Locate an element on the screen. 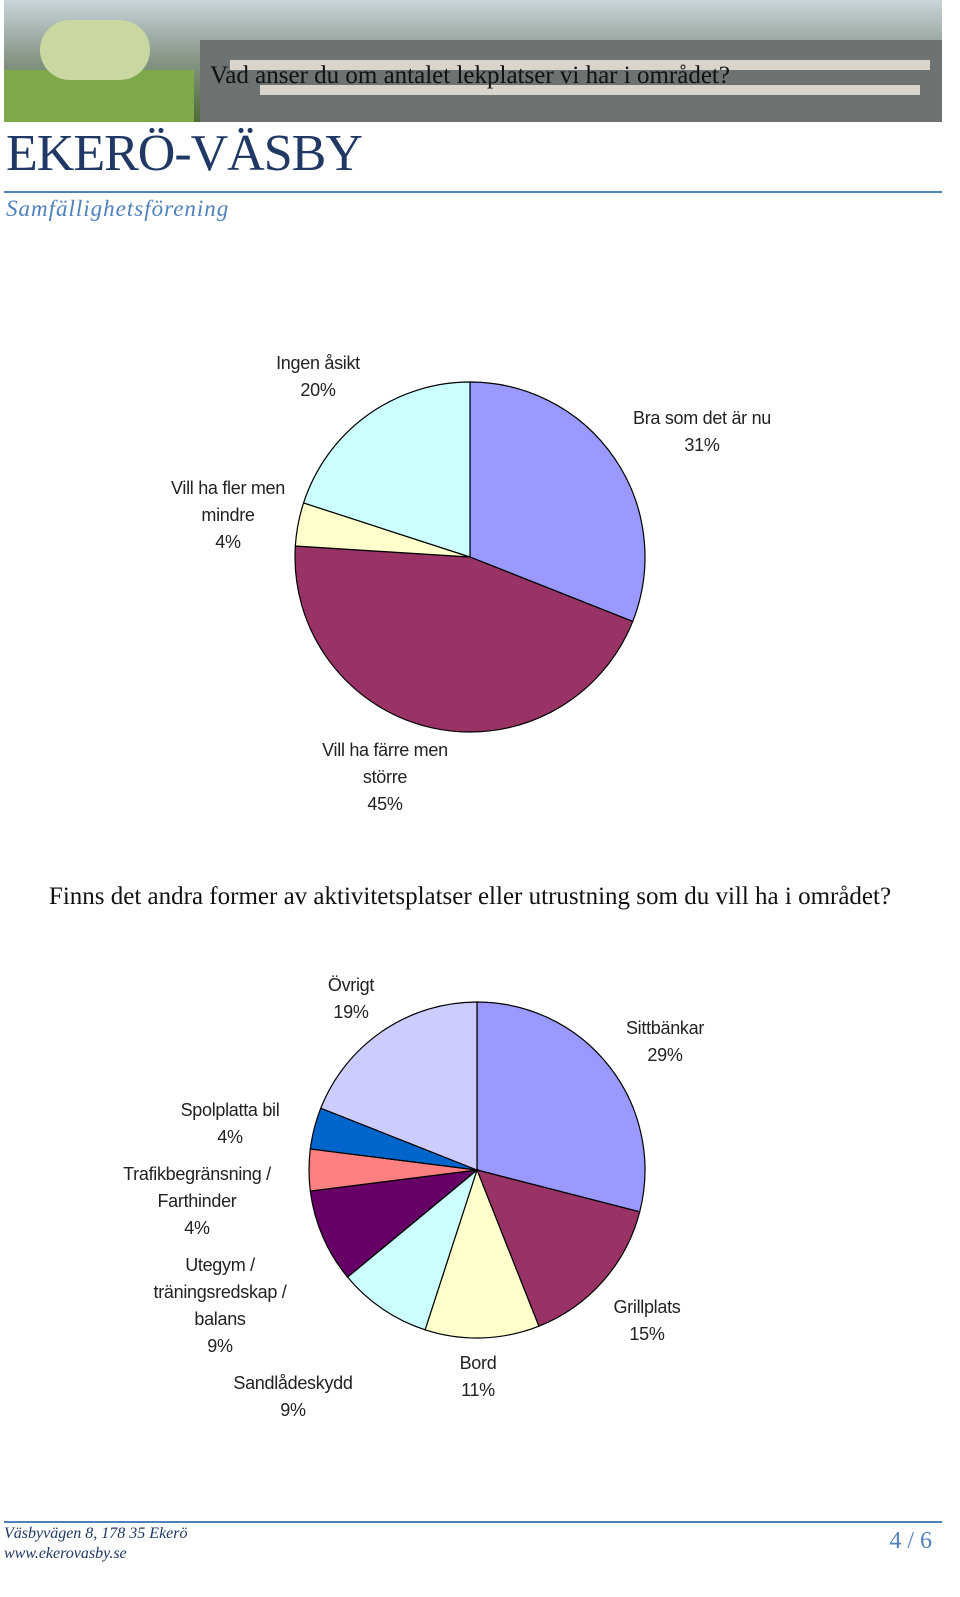 This screenshot has height=1597, width=960. page-number: 4 / 6 is located at coordinates (910, 1541).